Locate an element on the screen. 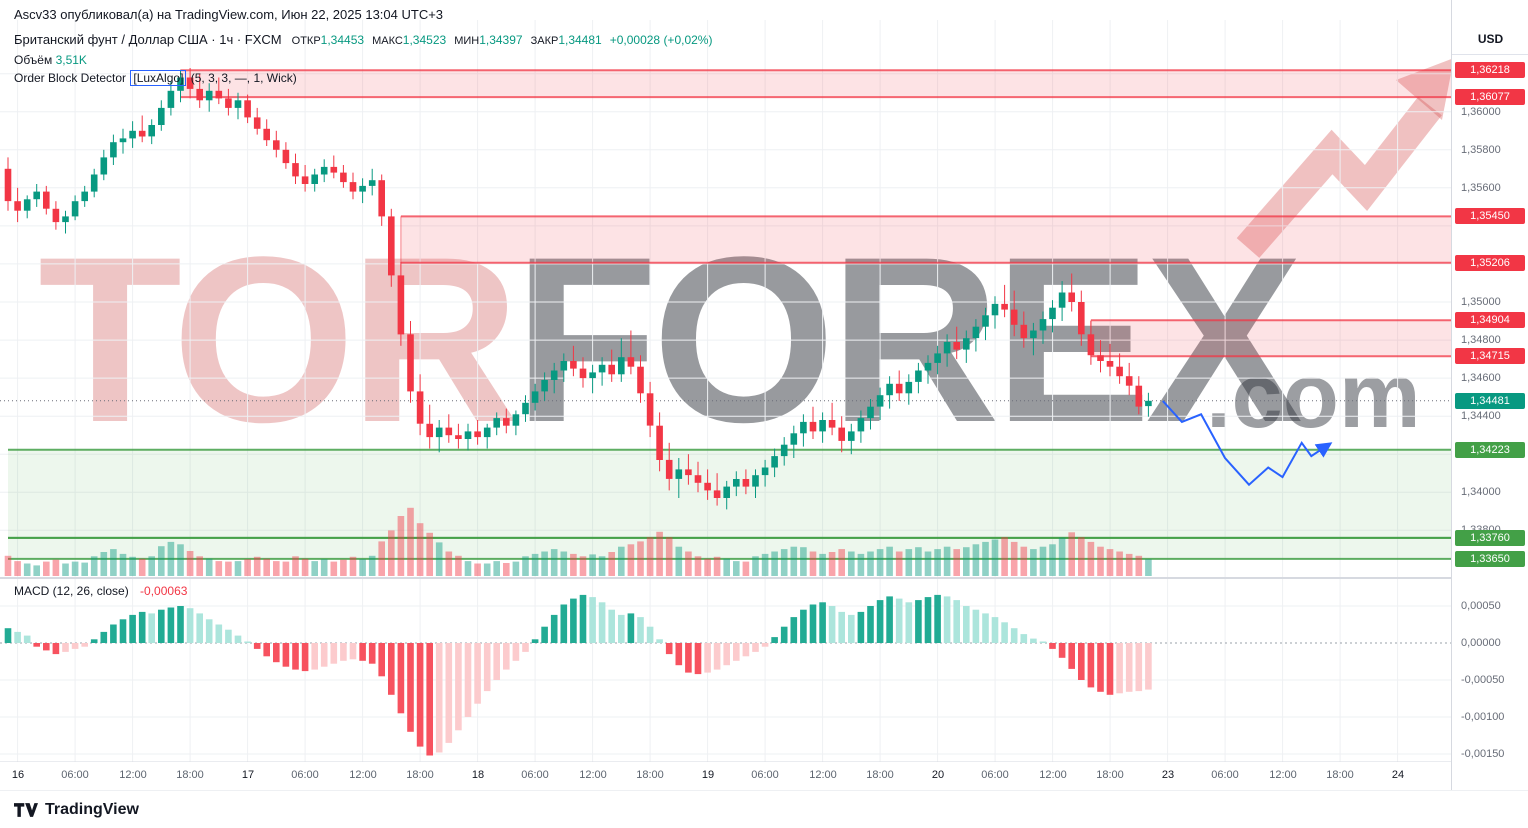  price-badge: 1,34715 is located at coordinates (1490, 356).